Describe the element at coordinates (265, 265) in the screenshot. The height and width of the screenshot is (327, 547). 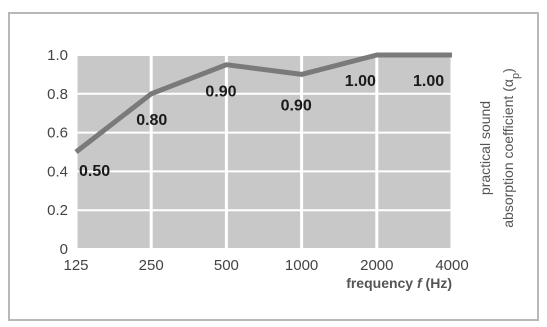
I see `x-tick-labels: 125 250 500 1000 2000 4000` at that location.